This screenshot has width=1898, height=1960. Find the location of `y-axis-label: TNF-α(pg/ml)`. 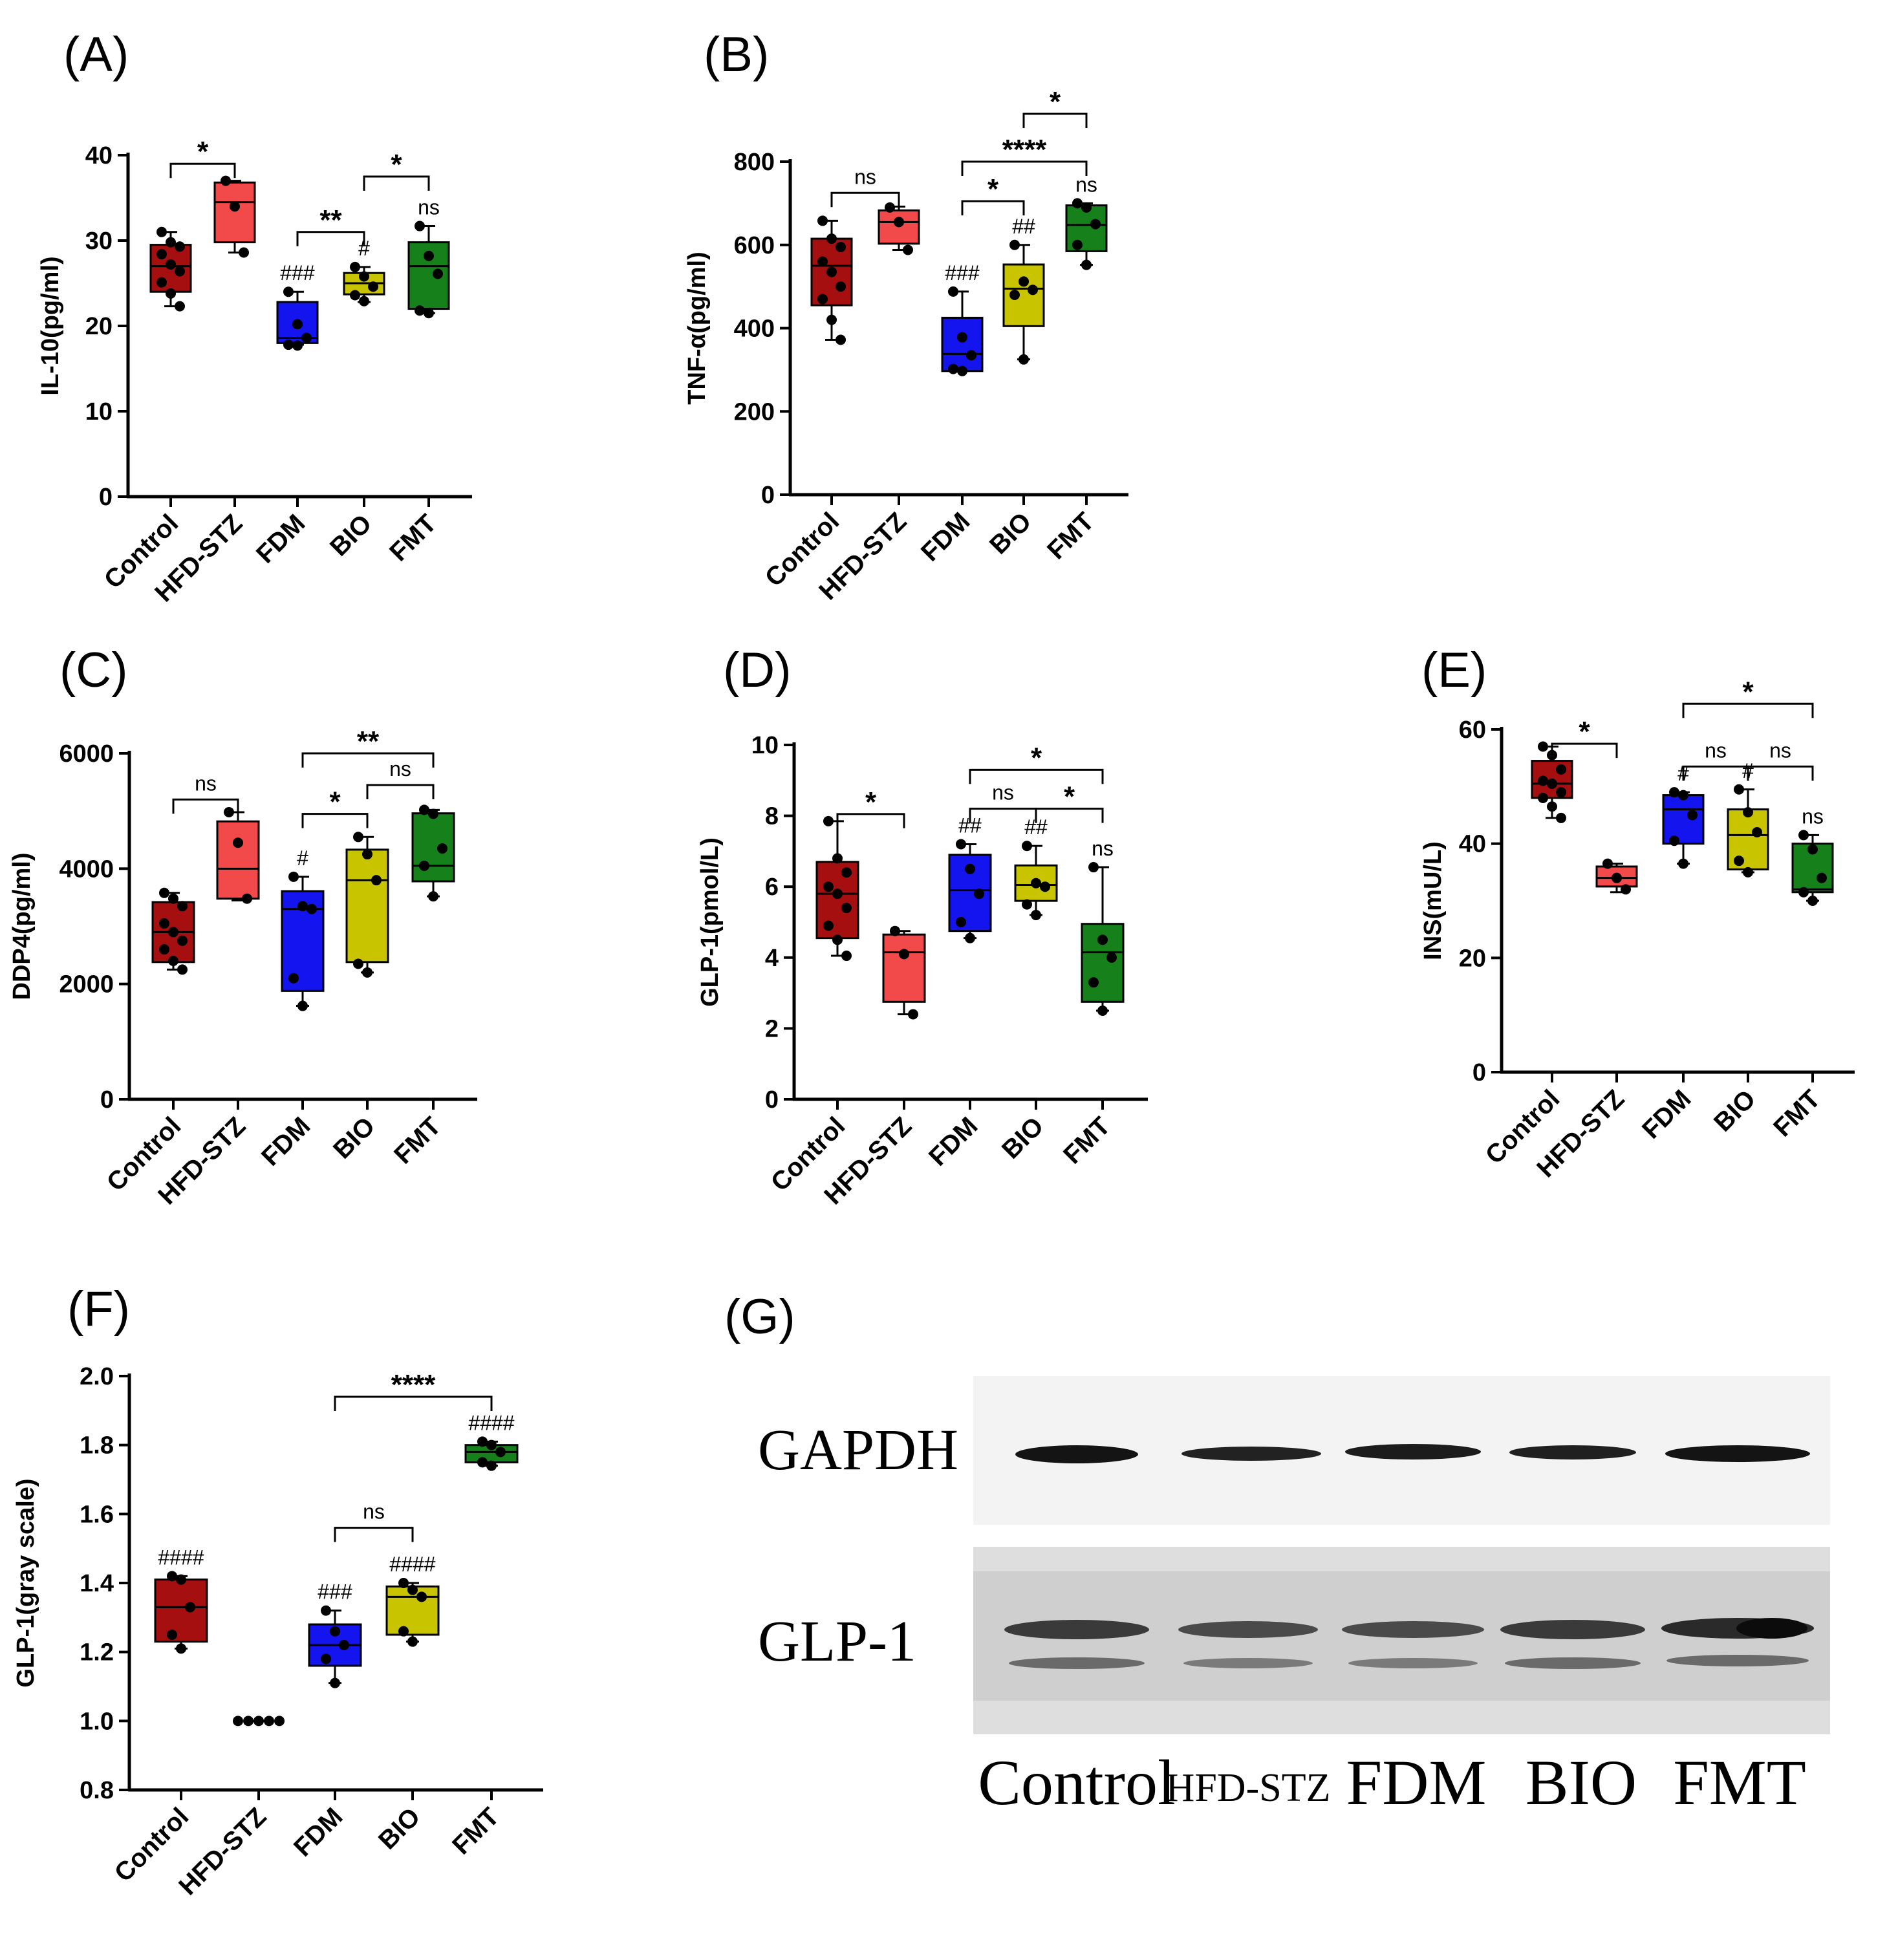

y-axis-label: TNF-α(pg/ml) is located at coordinates (698, 328).